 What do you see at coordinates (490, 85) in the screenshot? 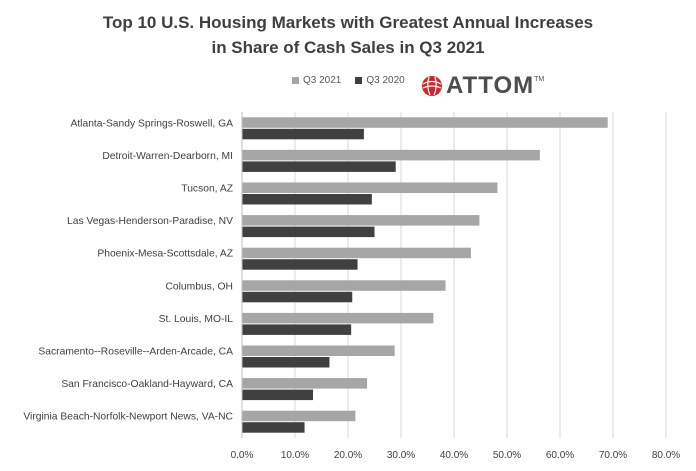
I see `attom-logo-text: ATTOM` at bounding box center [490, 85].